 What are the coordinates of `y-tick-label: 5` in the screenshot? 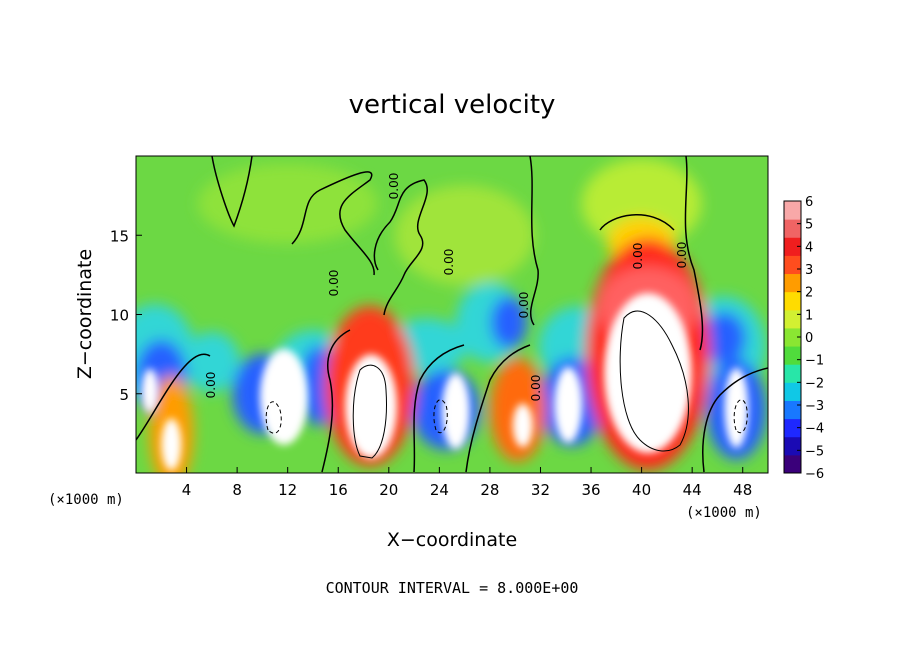 It's located at (124, 395).